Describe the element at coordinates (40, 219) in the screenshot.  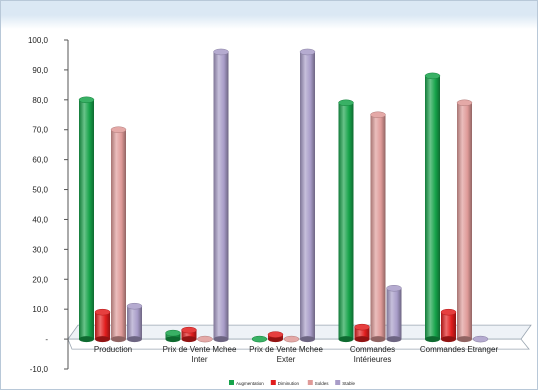
I see `y-tick-label: 40,0` at that location.